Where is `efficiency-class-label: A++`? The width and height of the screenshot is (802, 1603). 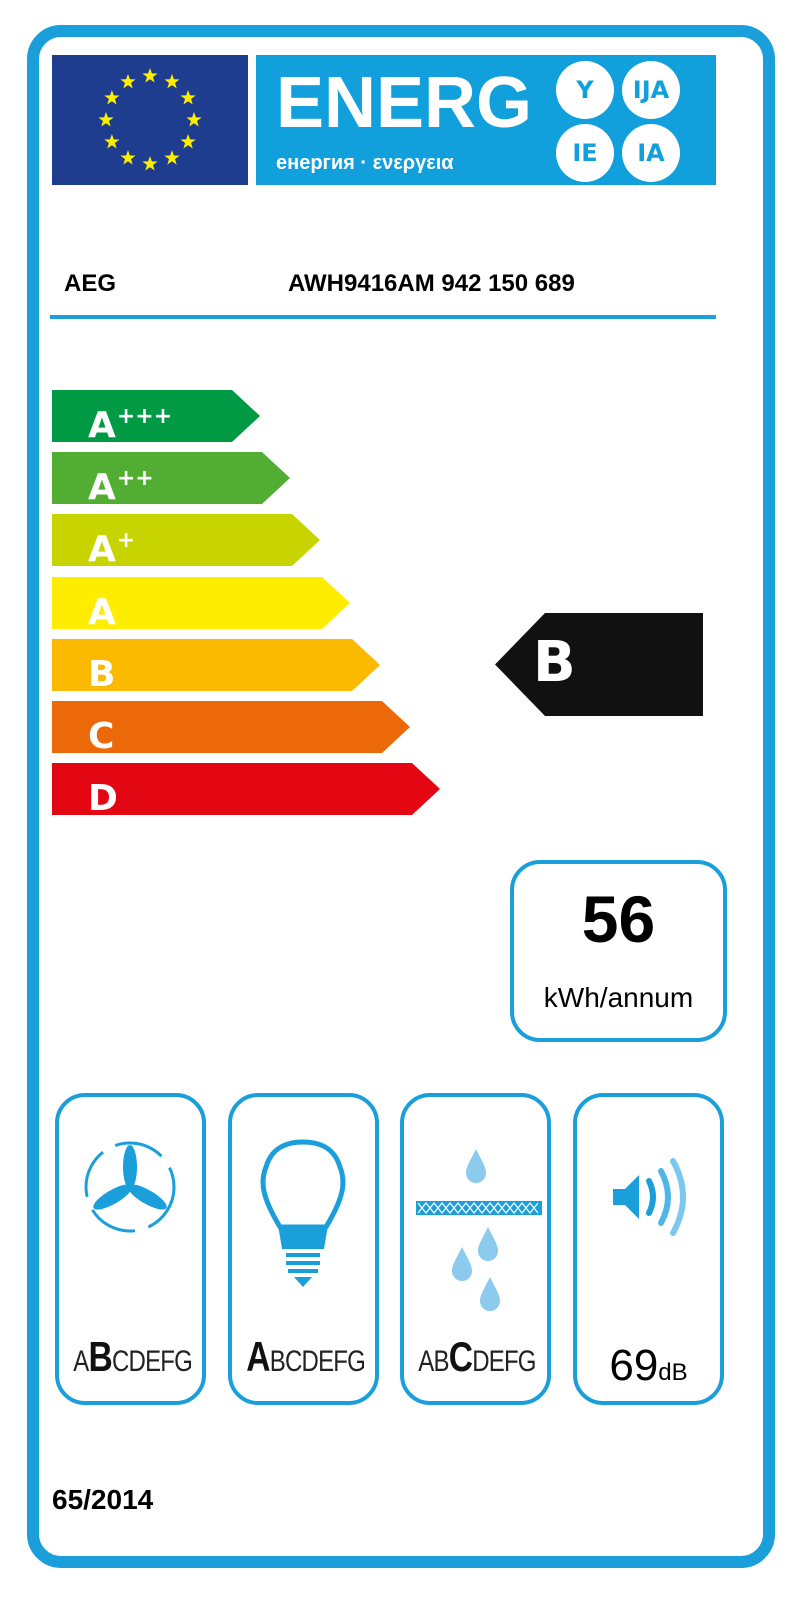 efficiency-class-label: A++ is located at coordinates (121, 483).